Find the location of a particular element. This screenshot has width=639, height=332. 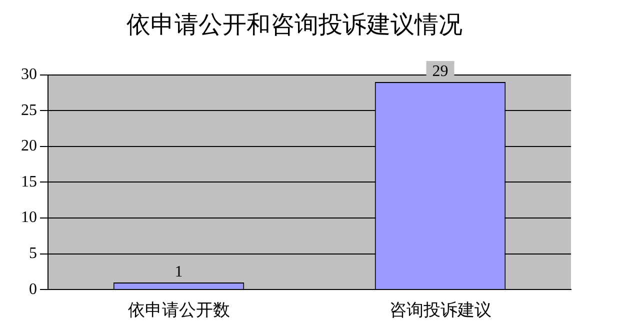

y-tick-label: 15 is located at coordinates (29, 181).